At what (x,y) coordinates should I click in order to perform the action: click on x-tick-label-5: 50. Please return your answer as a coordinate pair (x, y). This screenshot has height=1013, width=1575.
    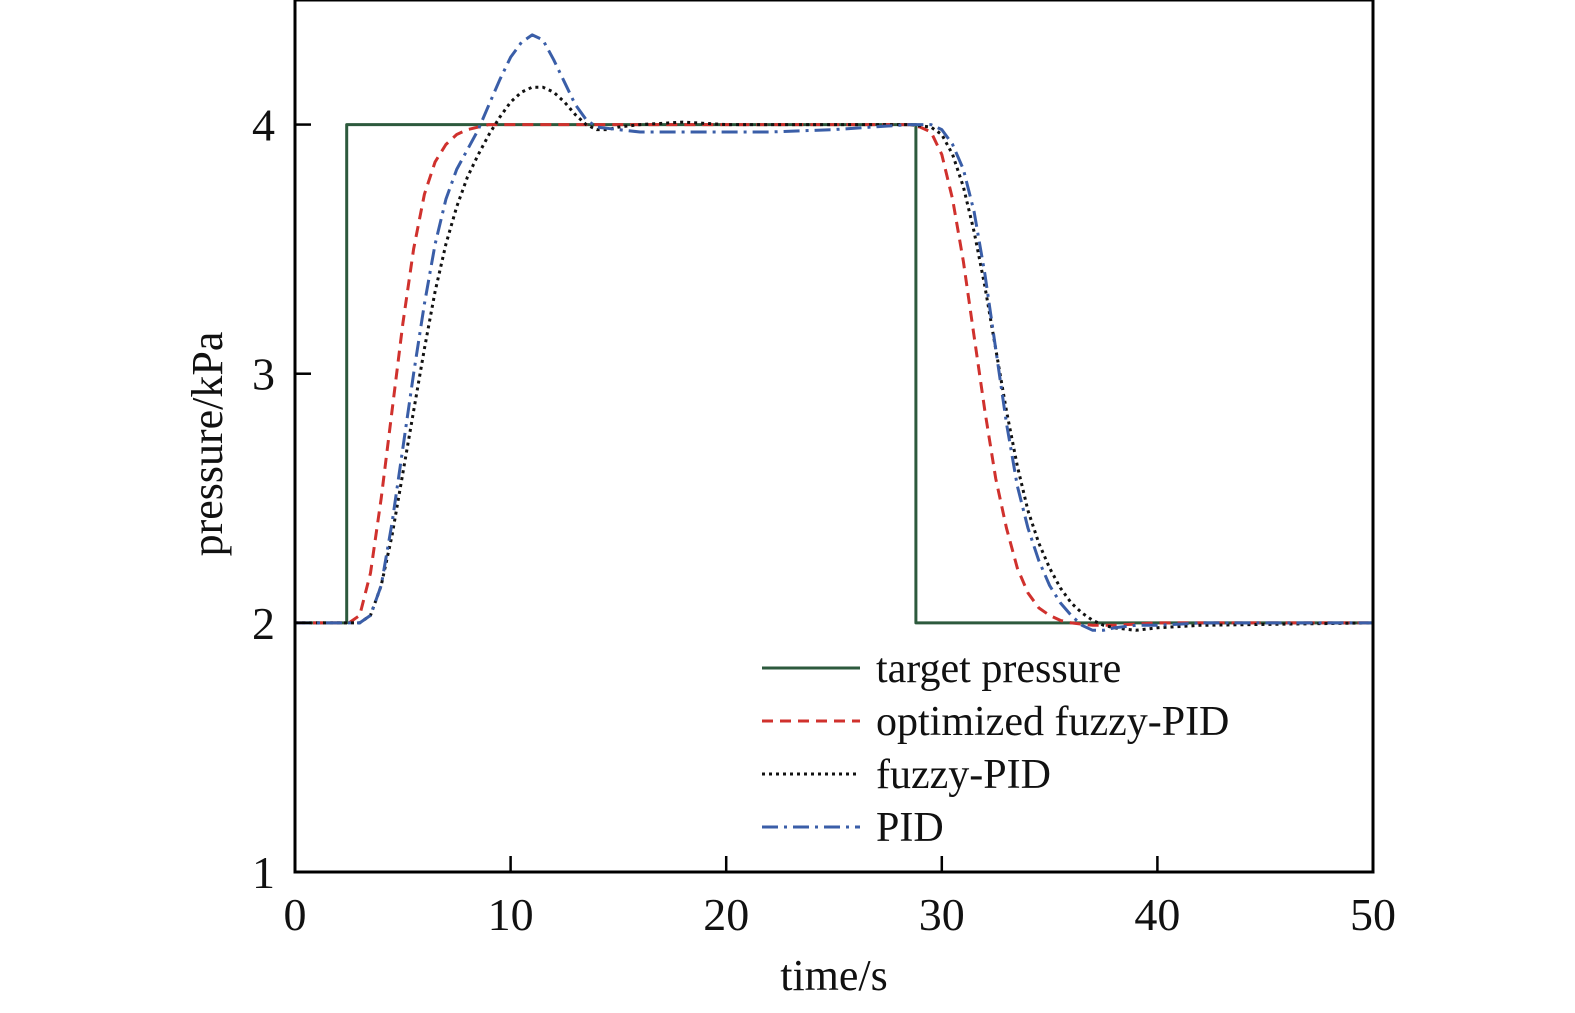
    Looking at the image, I should click on (1373, 914).